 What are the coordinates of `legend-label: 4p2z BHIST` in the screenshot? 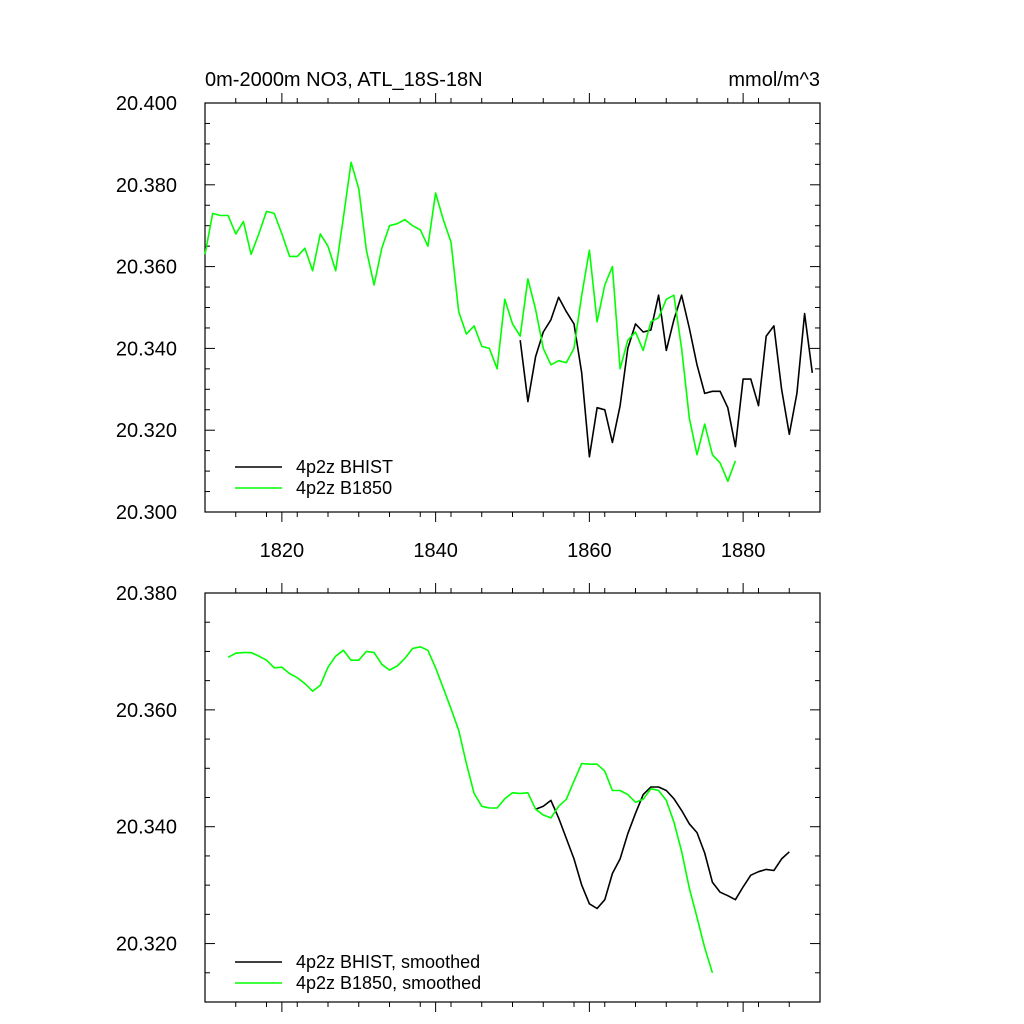 It's located at (344, 467).